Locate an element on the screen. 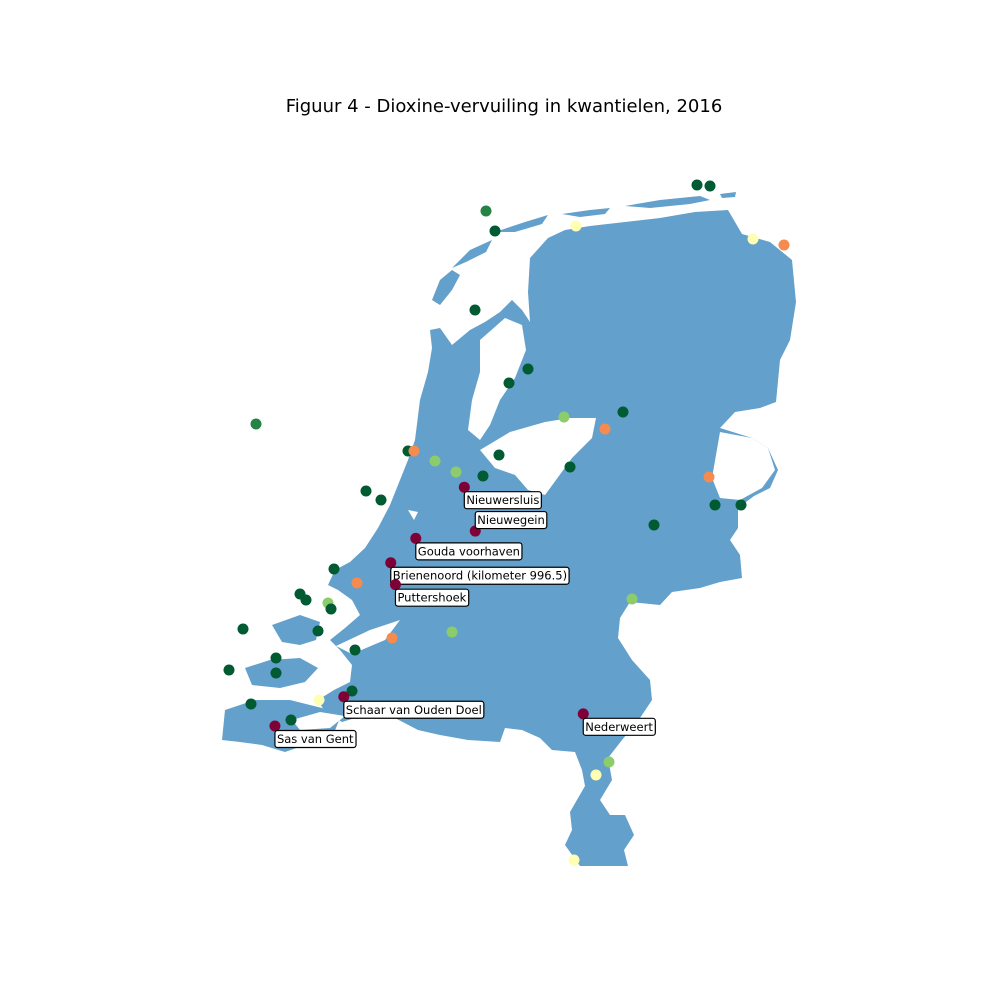  station-label: Sas van Gent is located at coordinates (315, 739).